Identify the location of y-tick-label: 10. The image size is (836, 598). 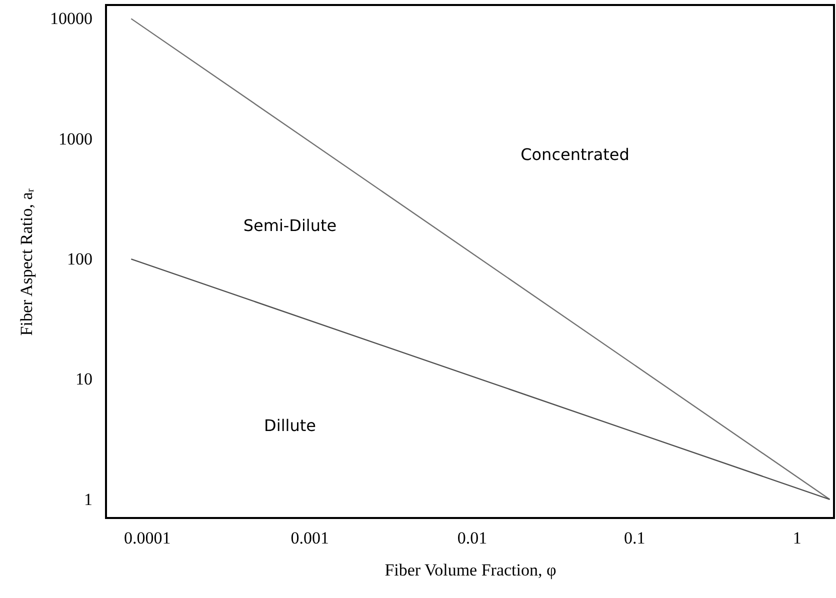
(84, 379).